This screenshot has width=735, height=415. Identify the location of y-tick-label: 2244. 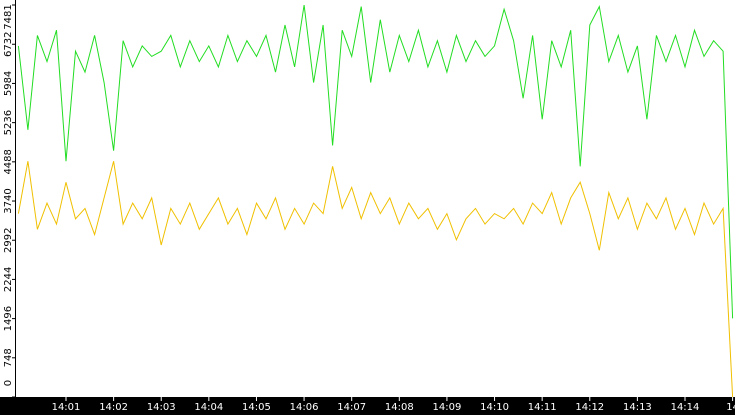
(8, 279).